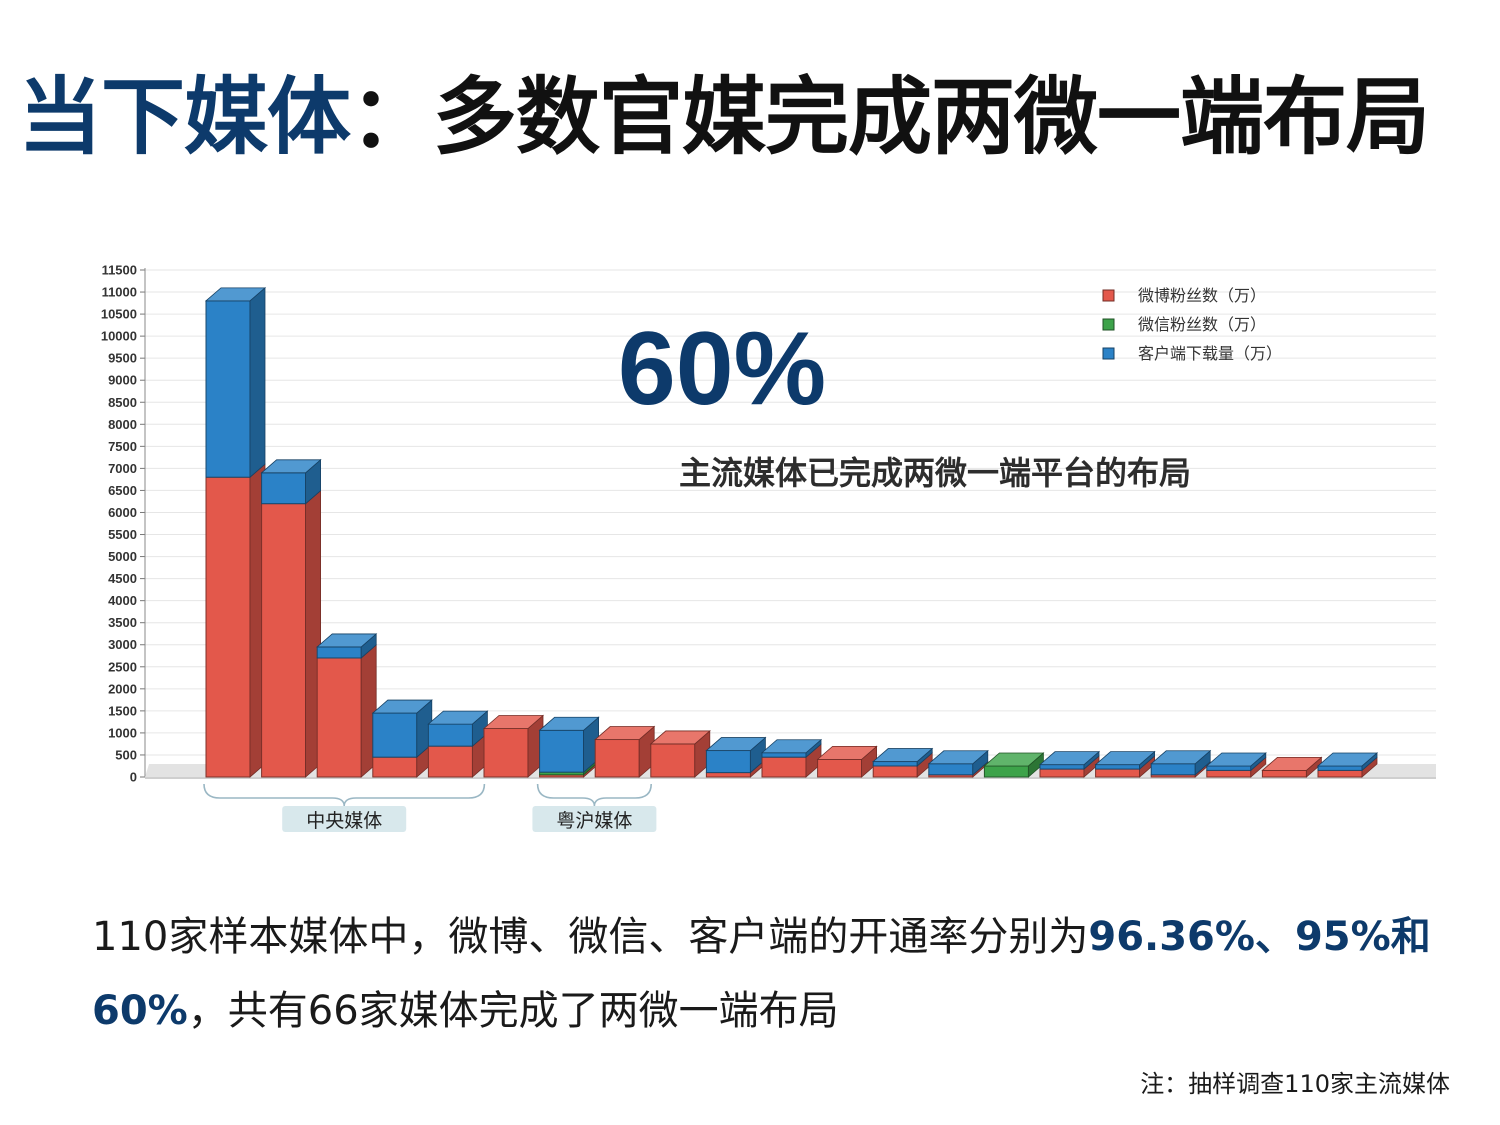  What do you see at coordinates (122, 600) in the screenshot?
I see `y-tick-label: 4000` at bounding box center [122, 600].